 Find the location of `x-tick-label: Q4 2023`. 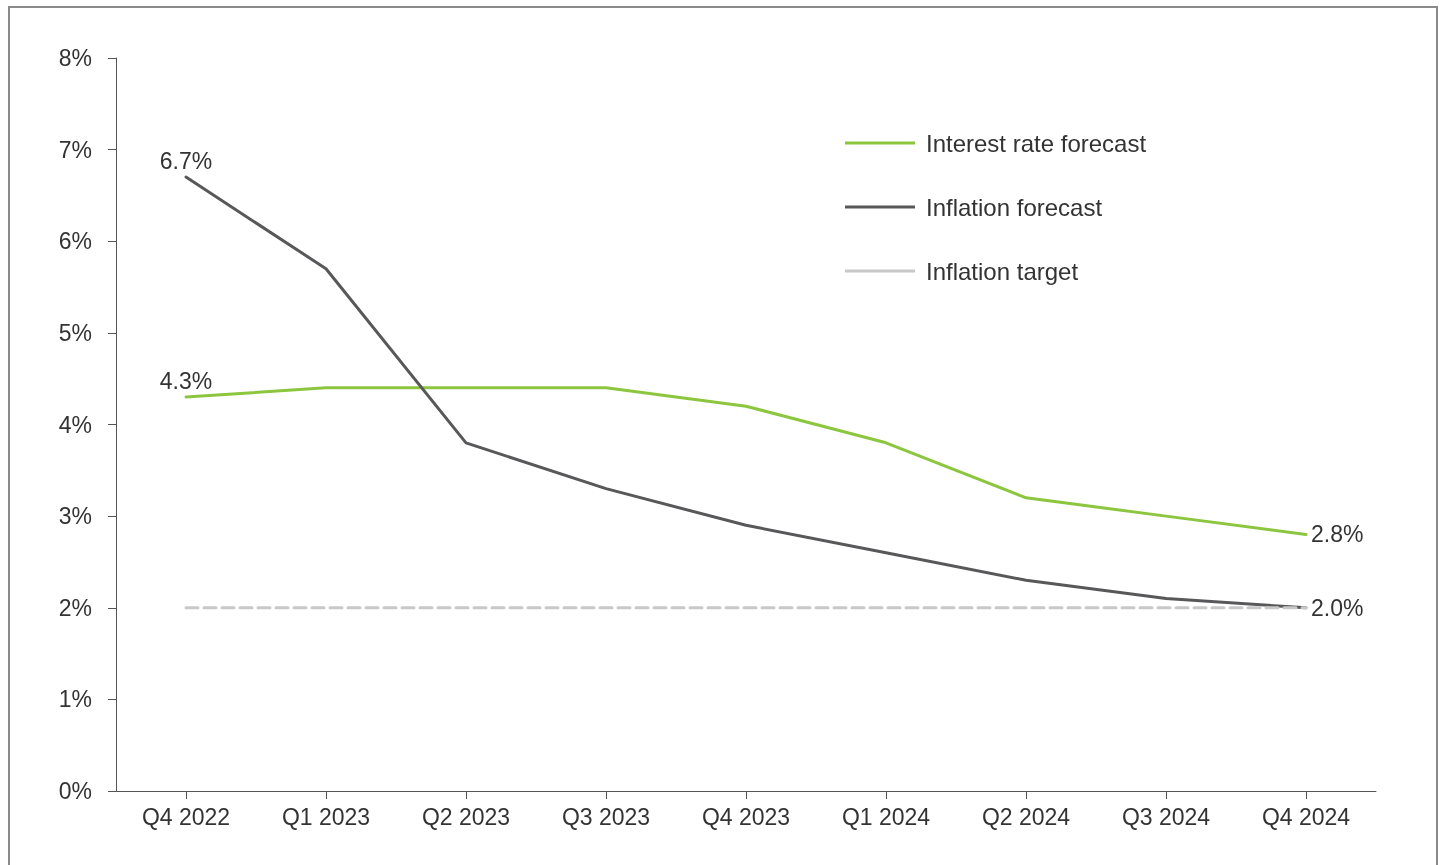

x-tick-label: Q4 2023 is located at coordinates (746, 816).